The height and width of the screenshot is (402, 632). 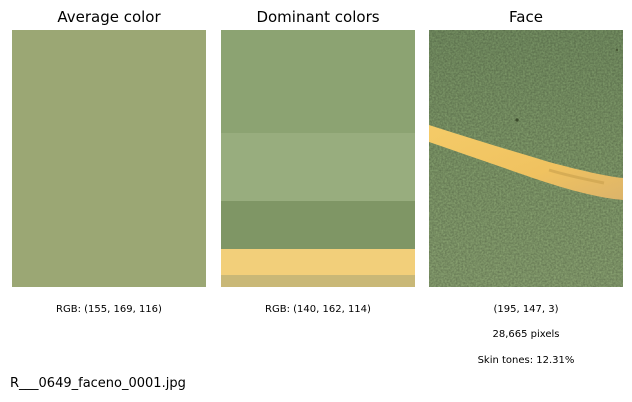 What do you see at coordinates (318, 17) in the screenshot?
I see `dominant-colors-title: Dominant colors` at bounding box center [318, 17].